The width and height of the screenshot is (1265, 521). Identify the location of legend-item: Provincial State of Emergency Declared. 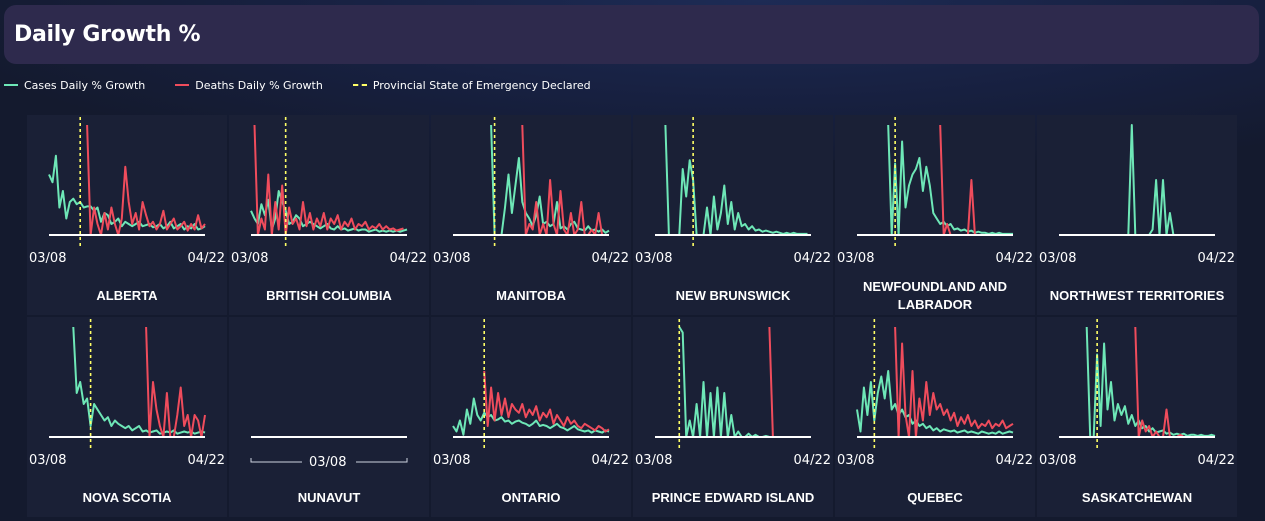
(471, 85).